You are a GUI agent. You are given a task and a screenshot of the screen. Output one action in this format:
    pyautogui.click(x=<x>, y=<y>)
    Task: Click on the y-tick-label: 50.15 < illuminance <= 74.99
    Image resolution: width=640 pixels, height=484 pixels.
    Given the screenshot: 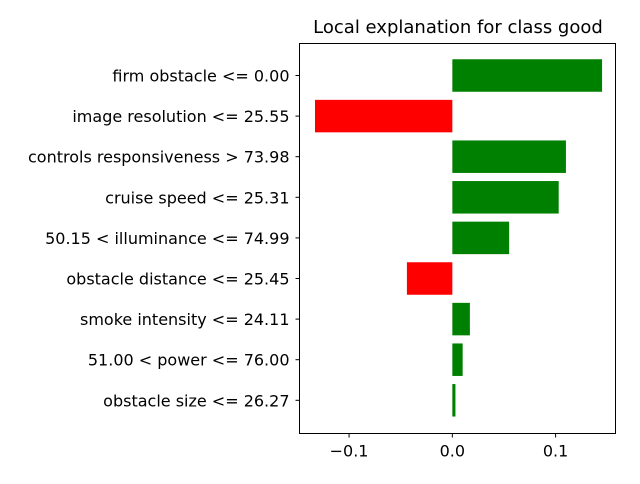 What is the action you would take?
    pyautogui.click(x=167, y=238)
    